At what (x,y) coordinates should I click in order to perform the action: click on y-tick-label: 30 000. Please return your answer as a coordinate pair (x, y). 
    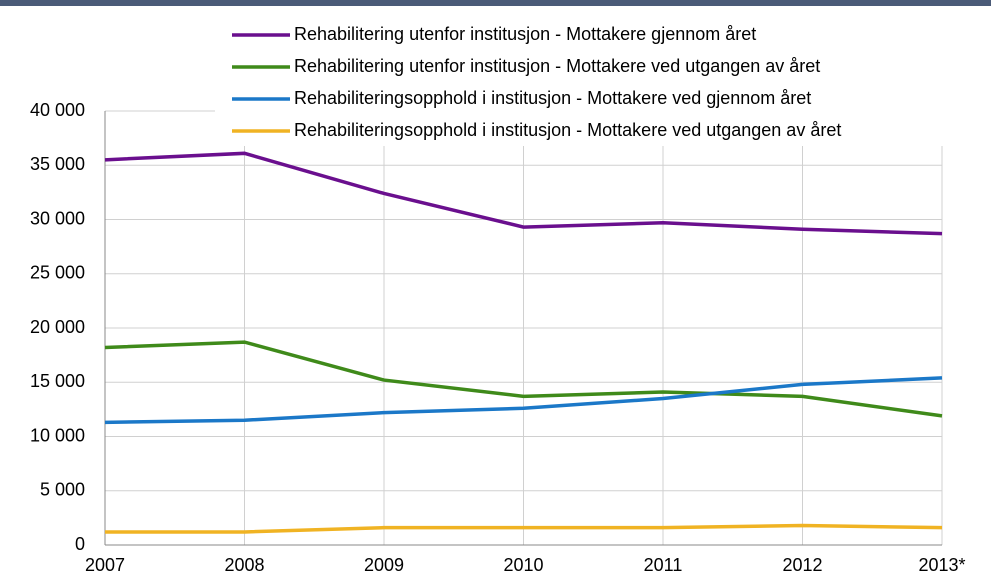
    Looking at the image, I should click on (57, 218).